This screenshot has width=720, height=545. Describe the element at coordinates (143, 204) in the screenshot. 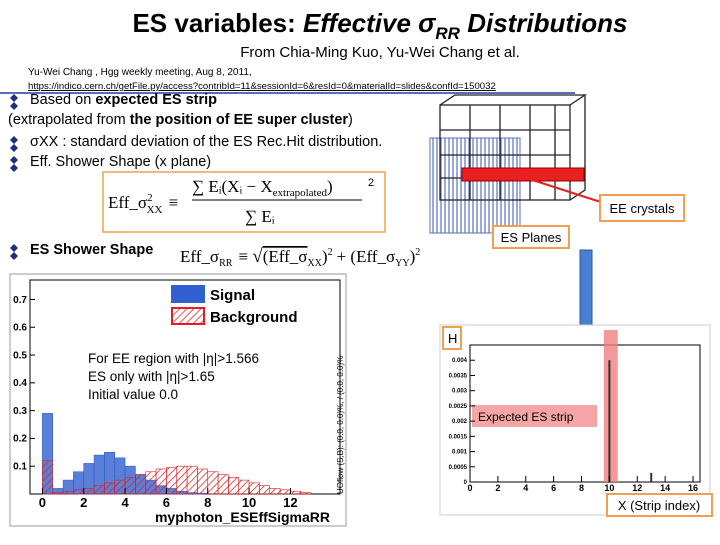

I see `formula-x-lhs: Eff_σ2 XX ≡` at that location.